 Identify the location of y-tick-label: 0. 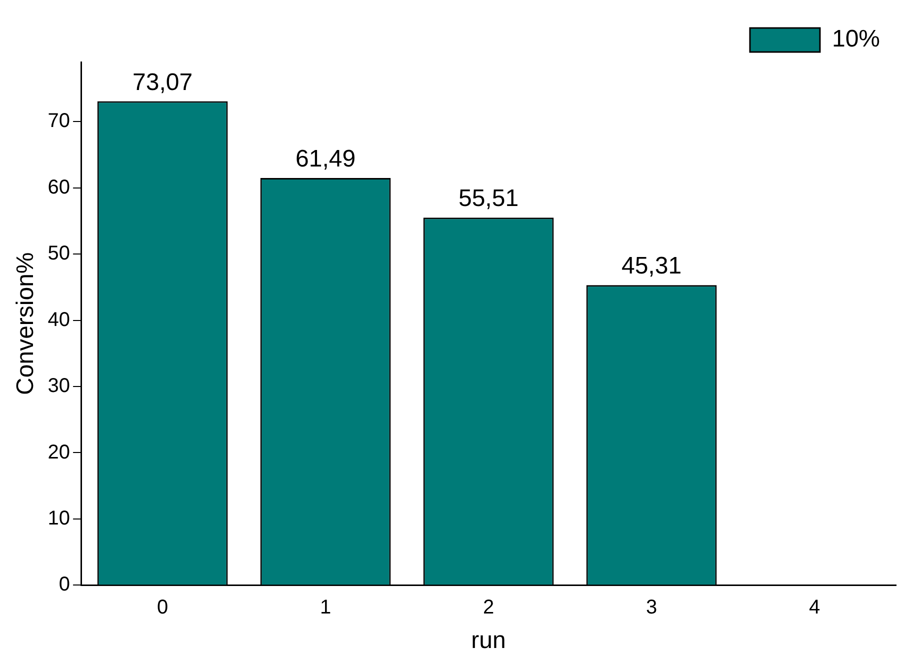
(64, 585).